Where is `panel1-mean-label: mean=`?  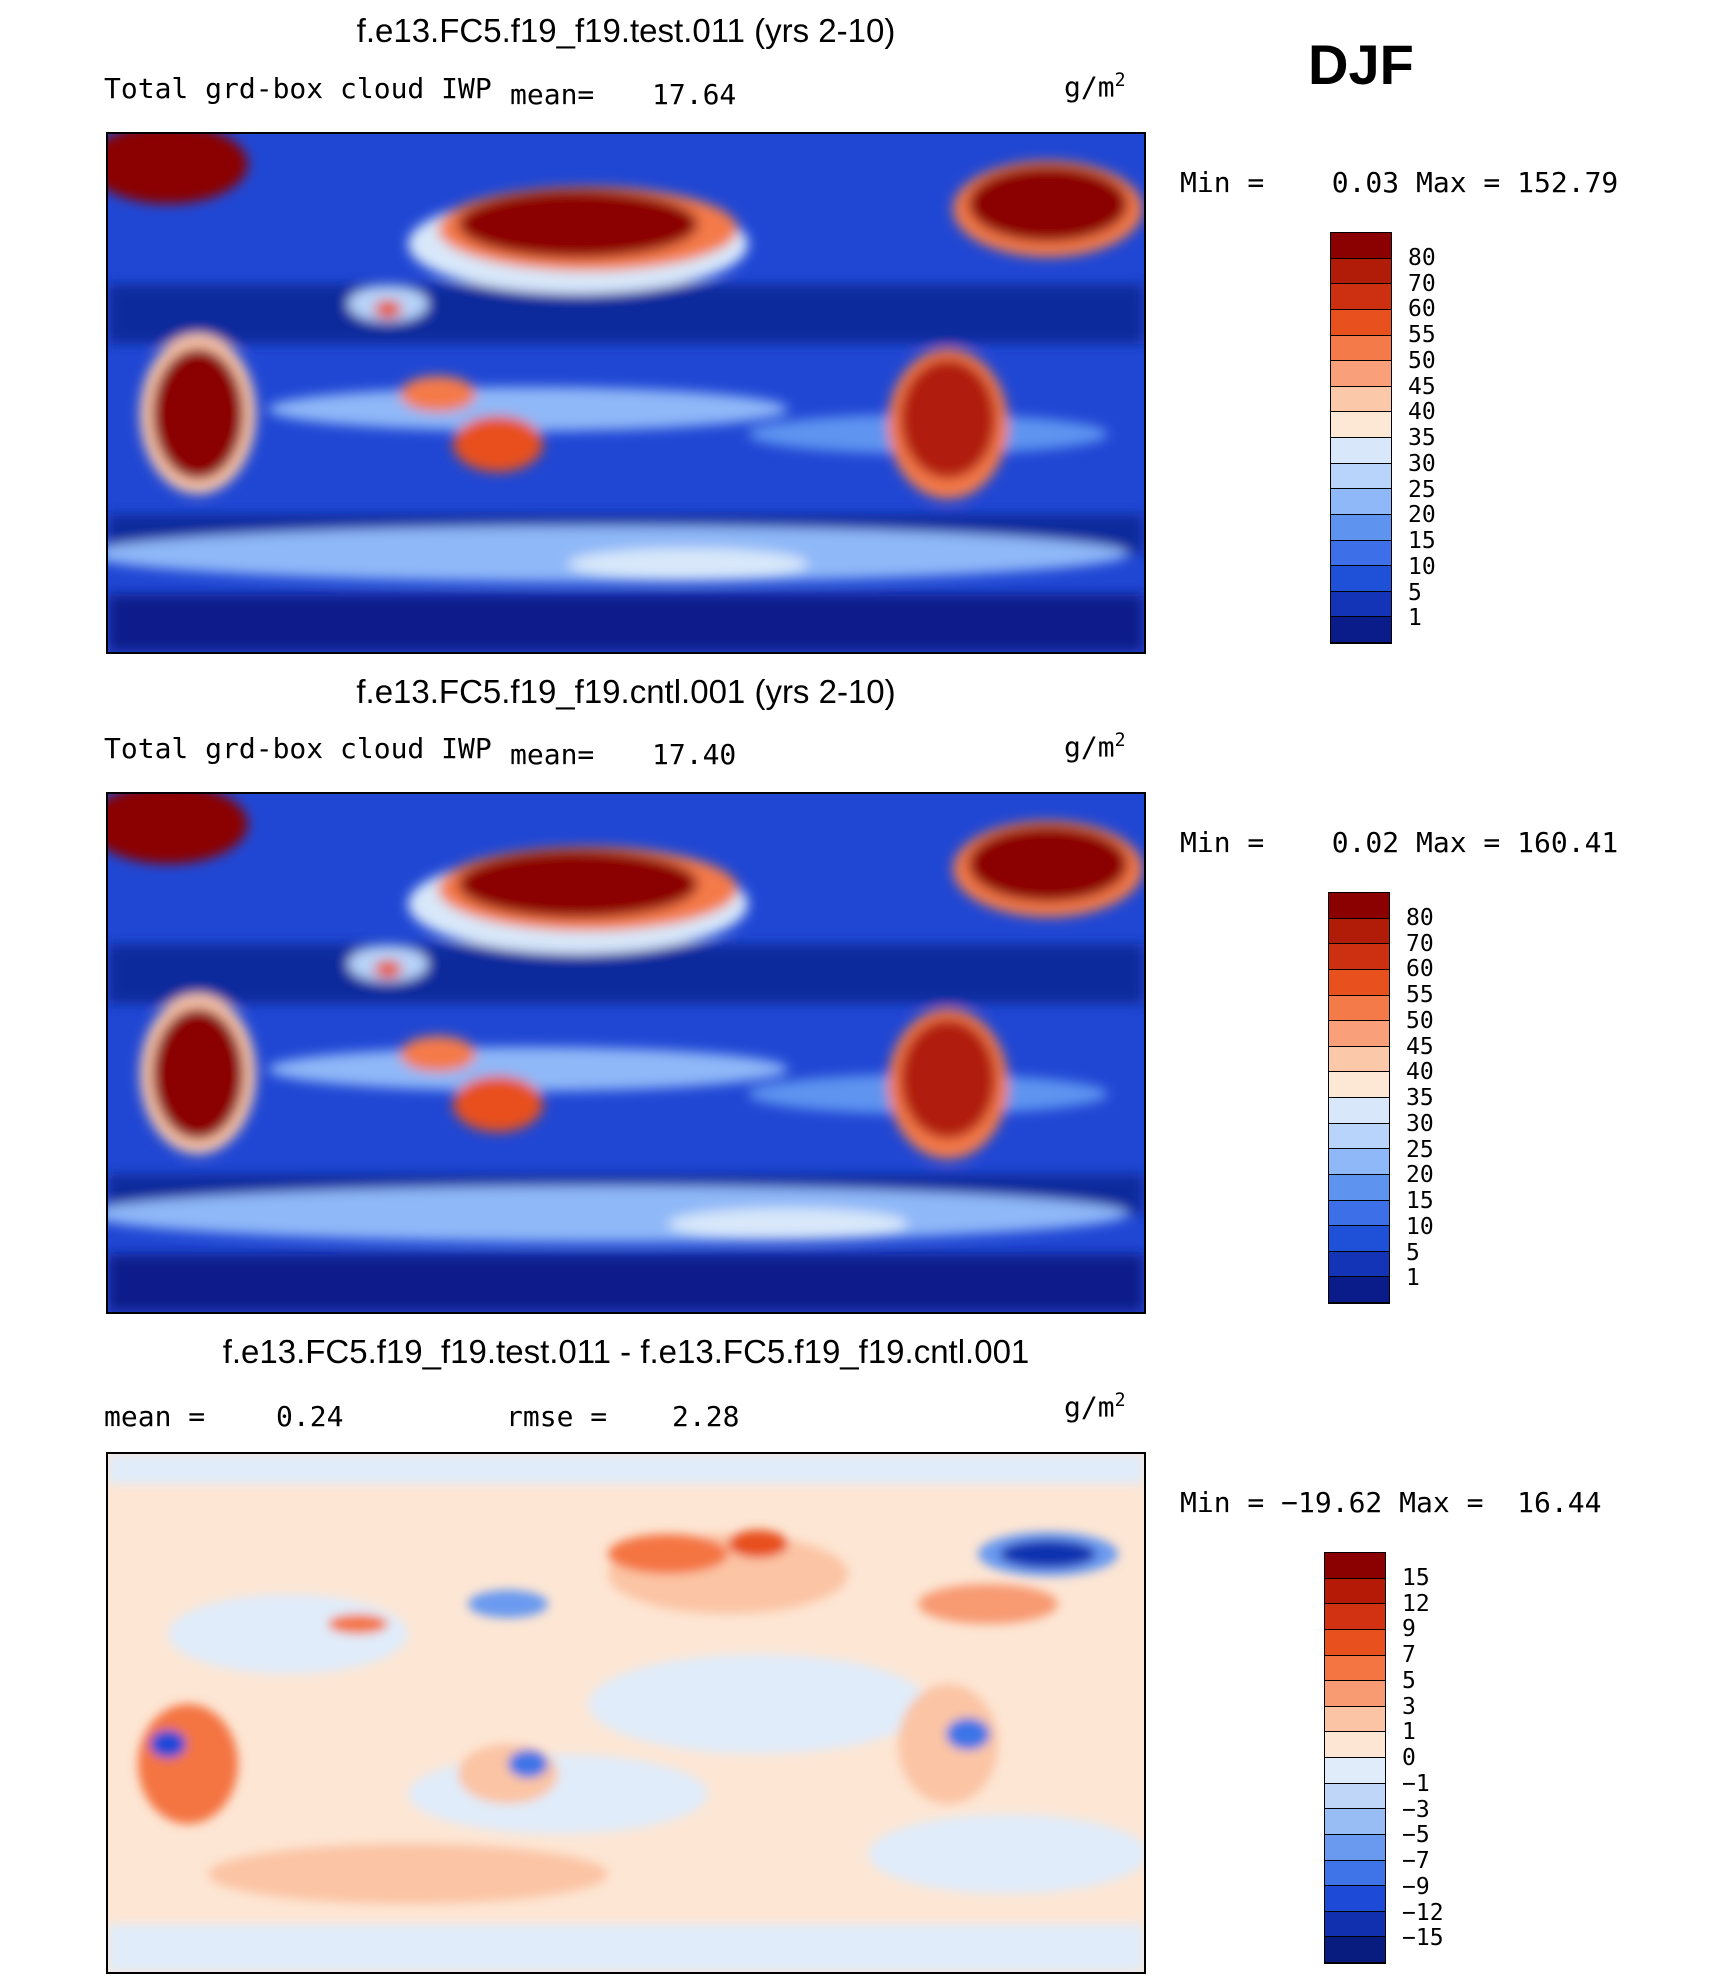
panel1-mean-label: mean= is located at coordinates (552, 94).